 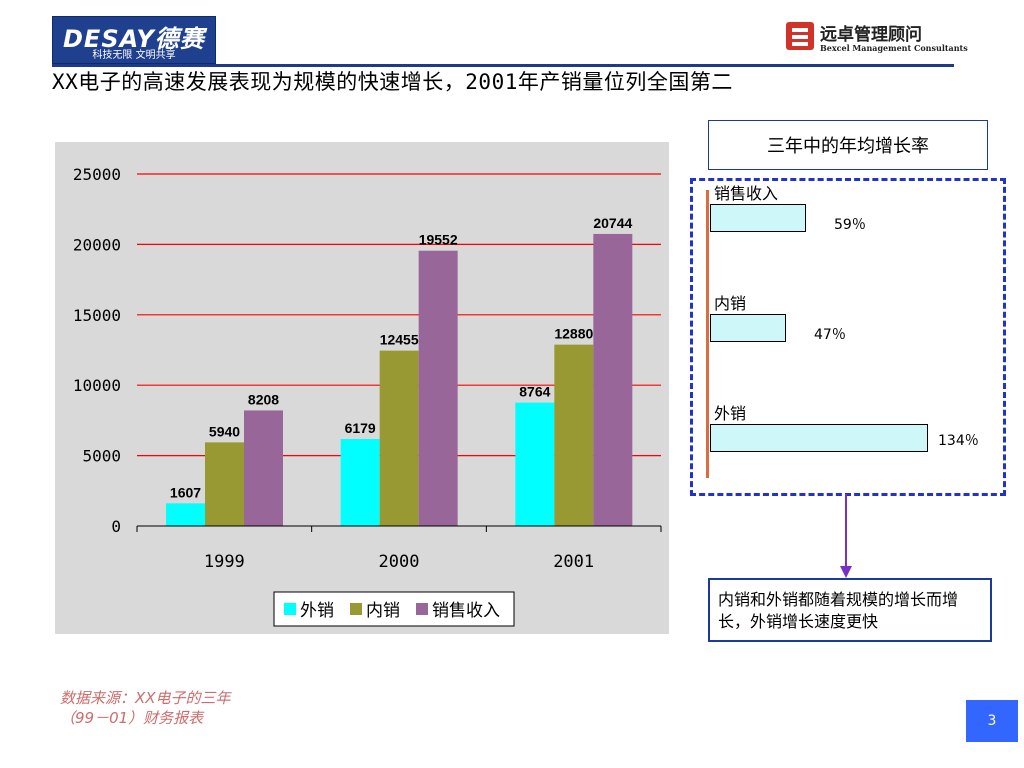 I want to click on legend-box, so click(x=394, y=609).